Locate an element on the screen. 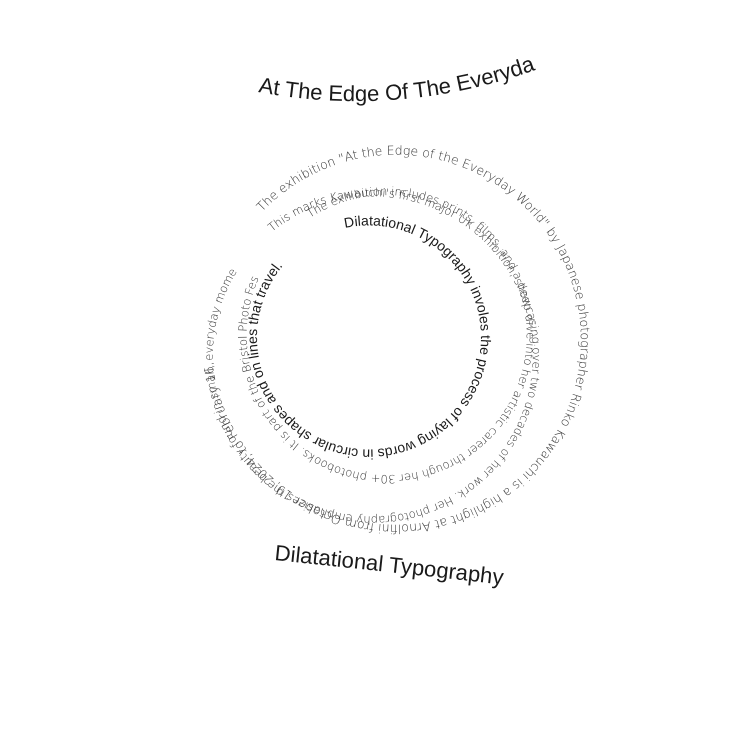 The width and height of the screenshot is (756, 751). title-top: At The Edge Of The Everyday is located at coordinates (269, 53).